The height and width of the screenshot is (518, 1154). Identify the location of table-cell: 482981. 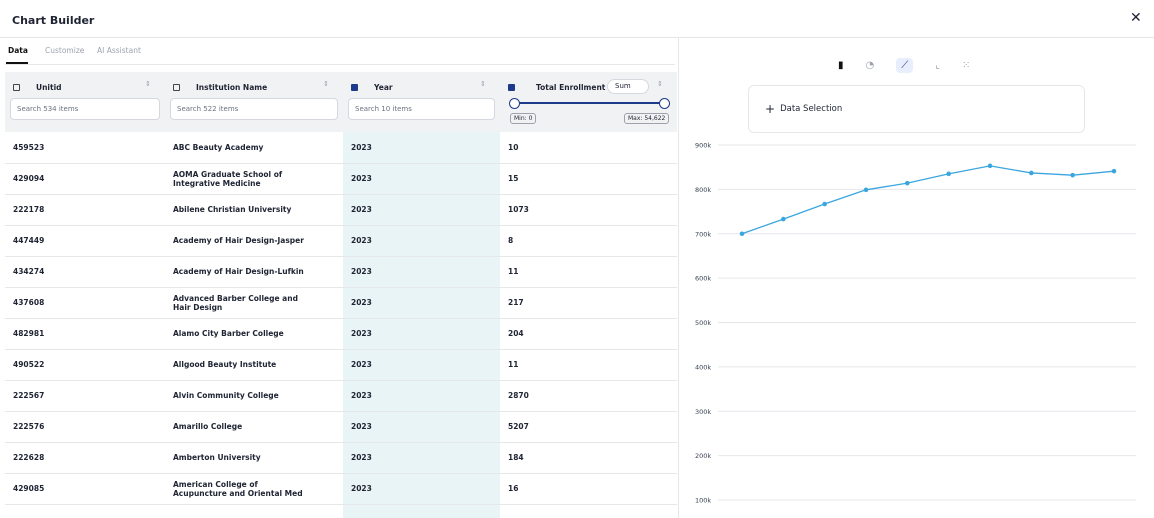
(29, 333).